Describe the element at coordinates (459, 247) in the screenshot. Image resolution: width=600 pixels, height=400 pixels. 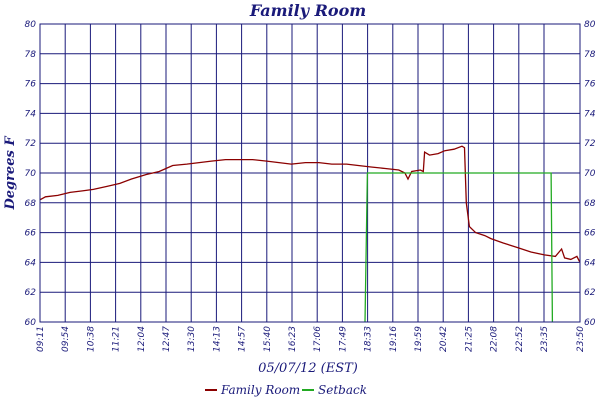
I see `series-line-setback` at that location.